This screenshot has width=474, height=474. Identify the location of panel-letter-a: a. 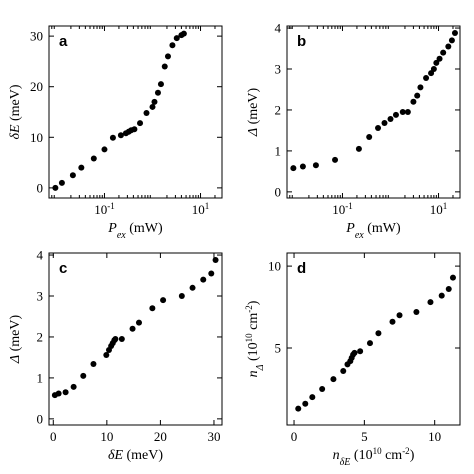
(63, 41).